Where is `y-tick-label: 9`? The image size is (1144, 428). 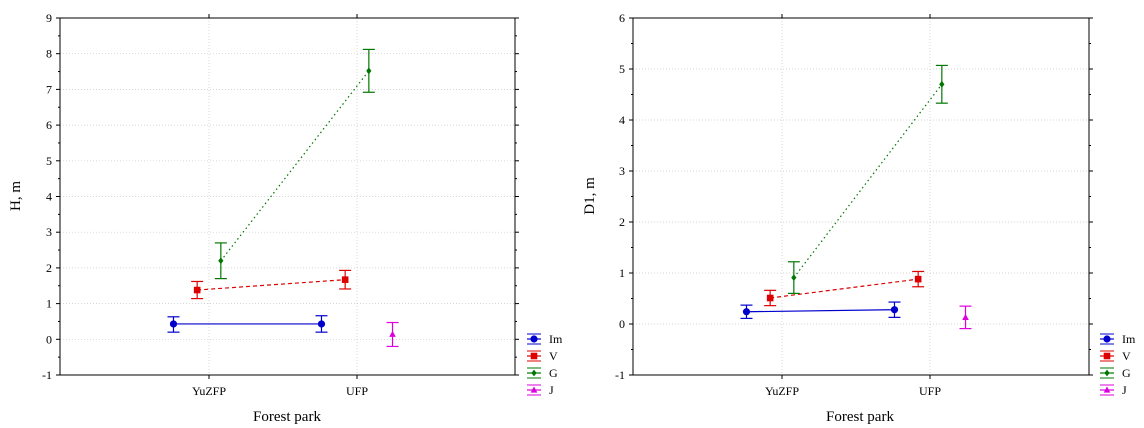 y-tick-label: 9 is located at coordinates (49, 18).